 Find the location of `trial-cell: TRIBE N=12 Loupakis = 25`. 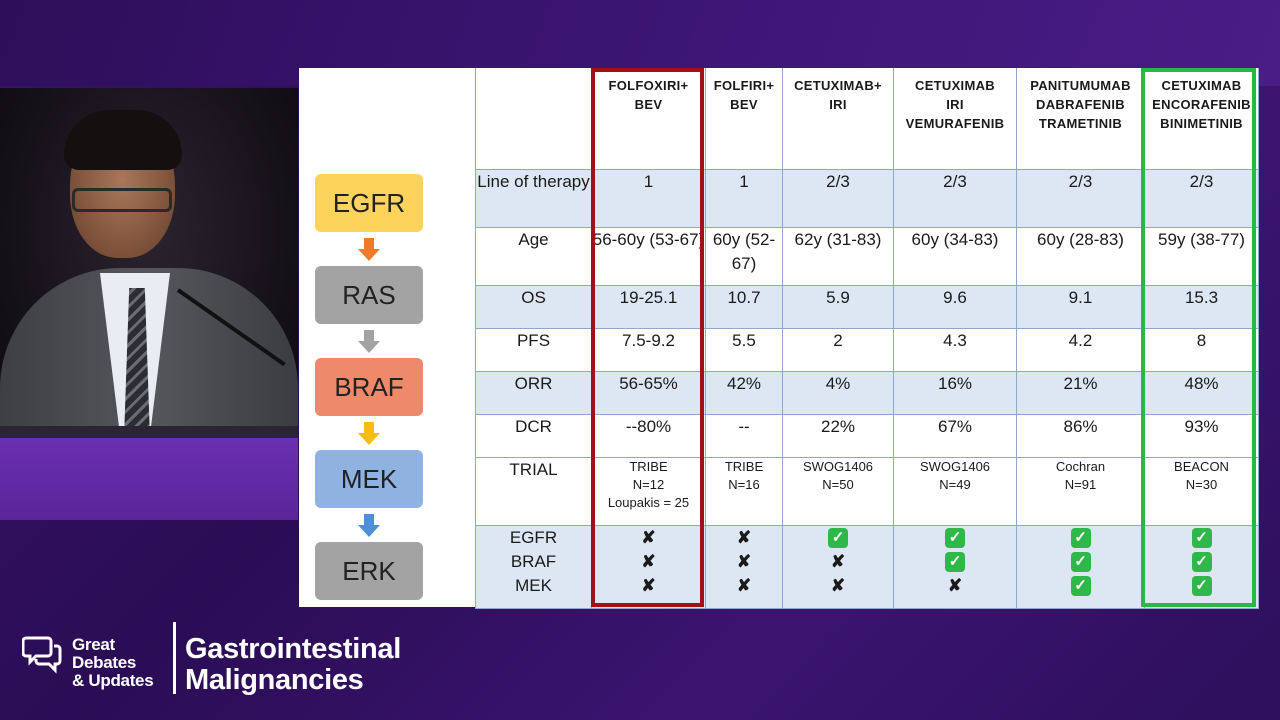

trial-cell: TRIBE N=12 Loupakis = 25 is located at coordinates (648, 491).